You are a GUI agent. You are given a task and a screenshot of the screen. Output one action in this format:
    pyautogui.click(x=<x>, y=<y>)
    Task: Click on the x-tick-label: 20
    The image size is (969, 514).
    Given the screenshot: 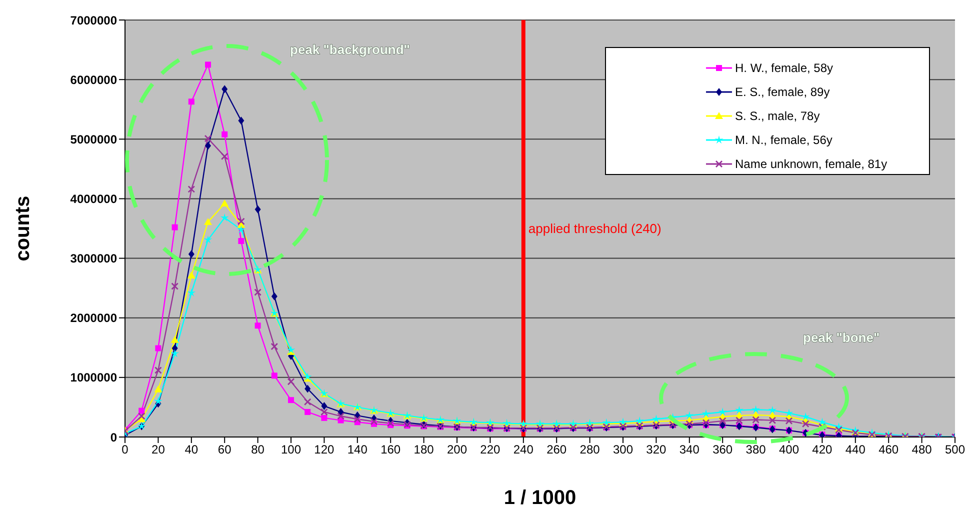 What is the action you would take?
    pyautogui.click(x=159, y=449)
    